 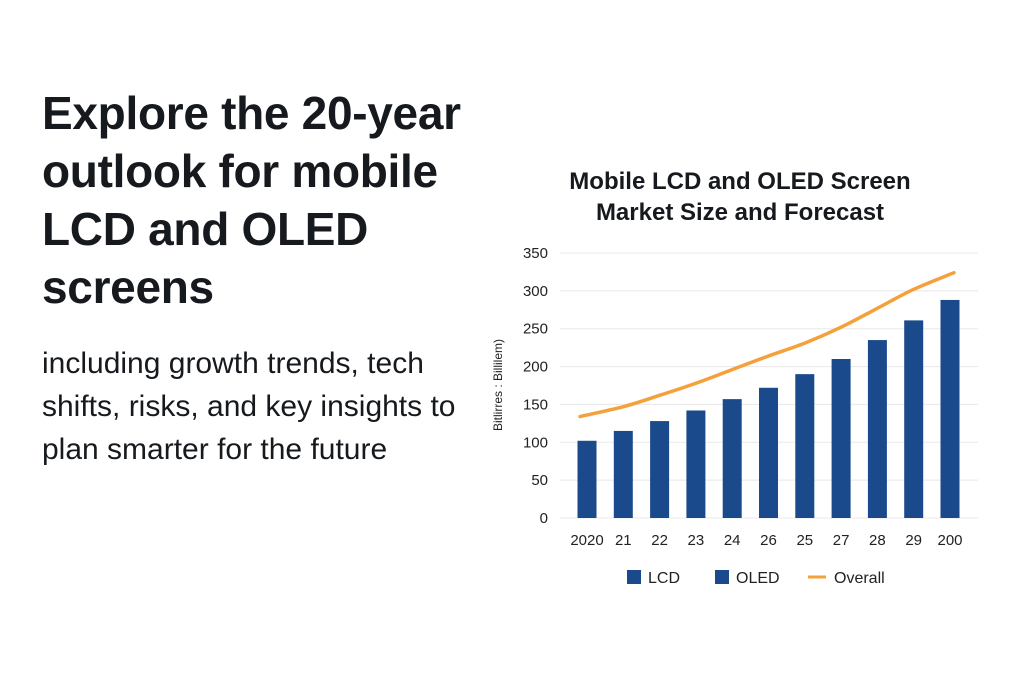 What do you see at coordinates (535, 404) in the screenshot?
I see `y-tick-label: 150` at bounding box center [535, 404].